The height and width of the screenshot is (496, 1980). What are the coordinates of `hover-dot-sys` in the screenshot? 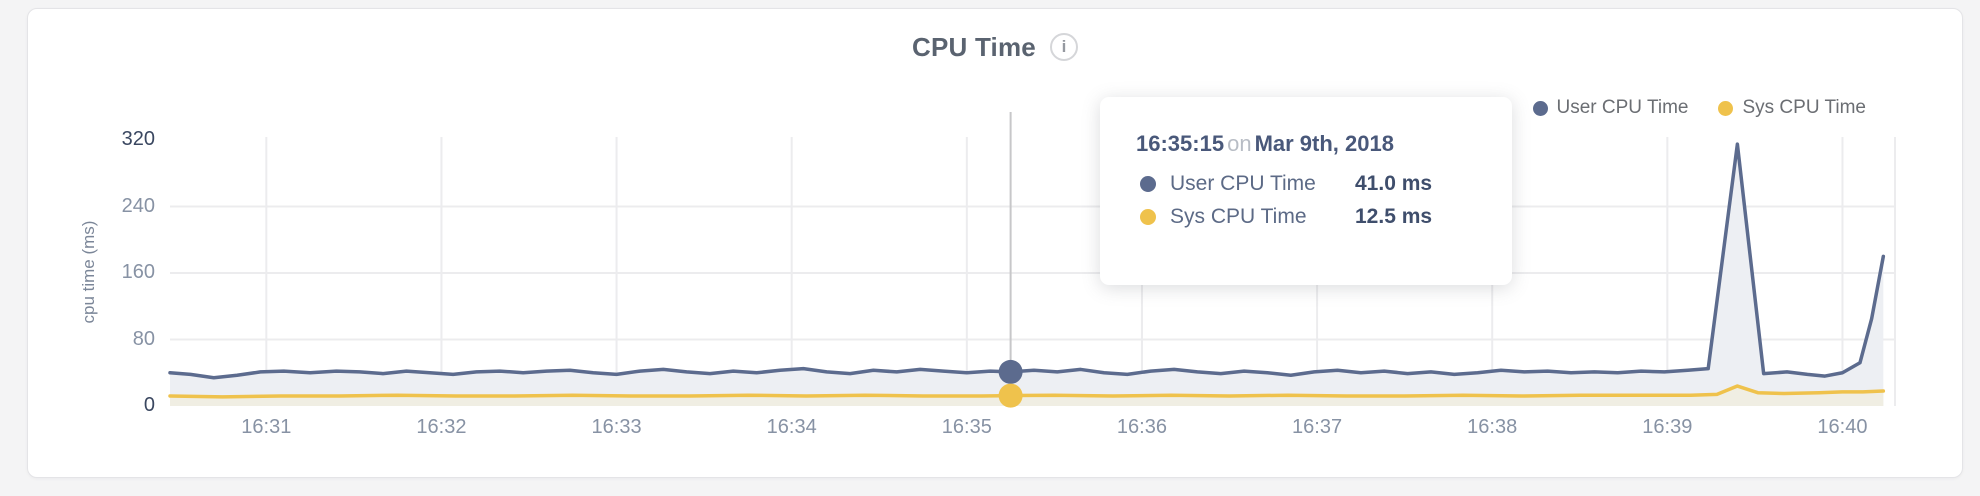 It's located at (1010, 395).